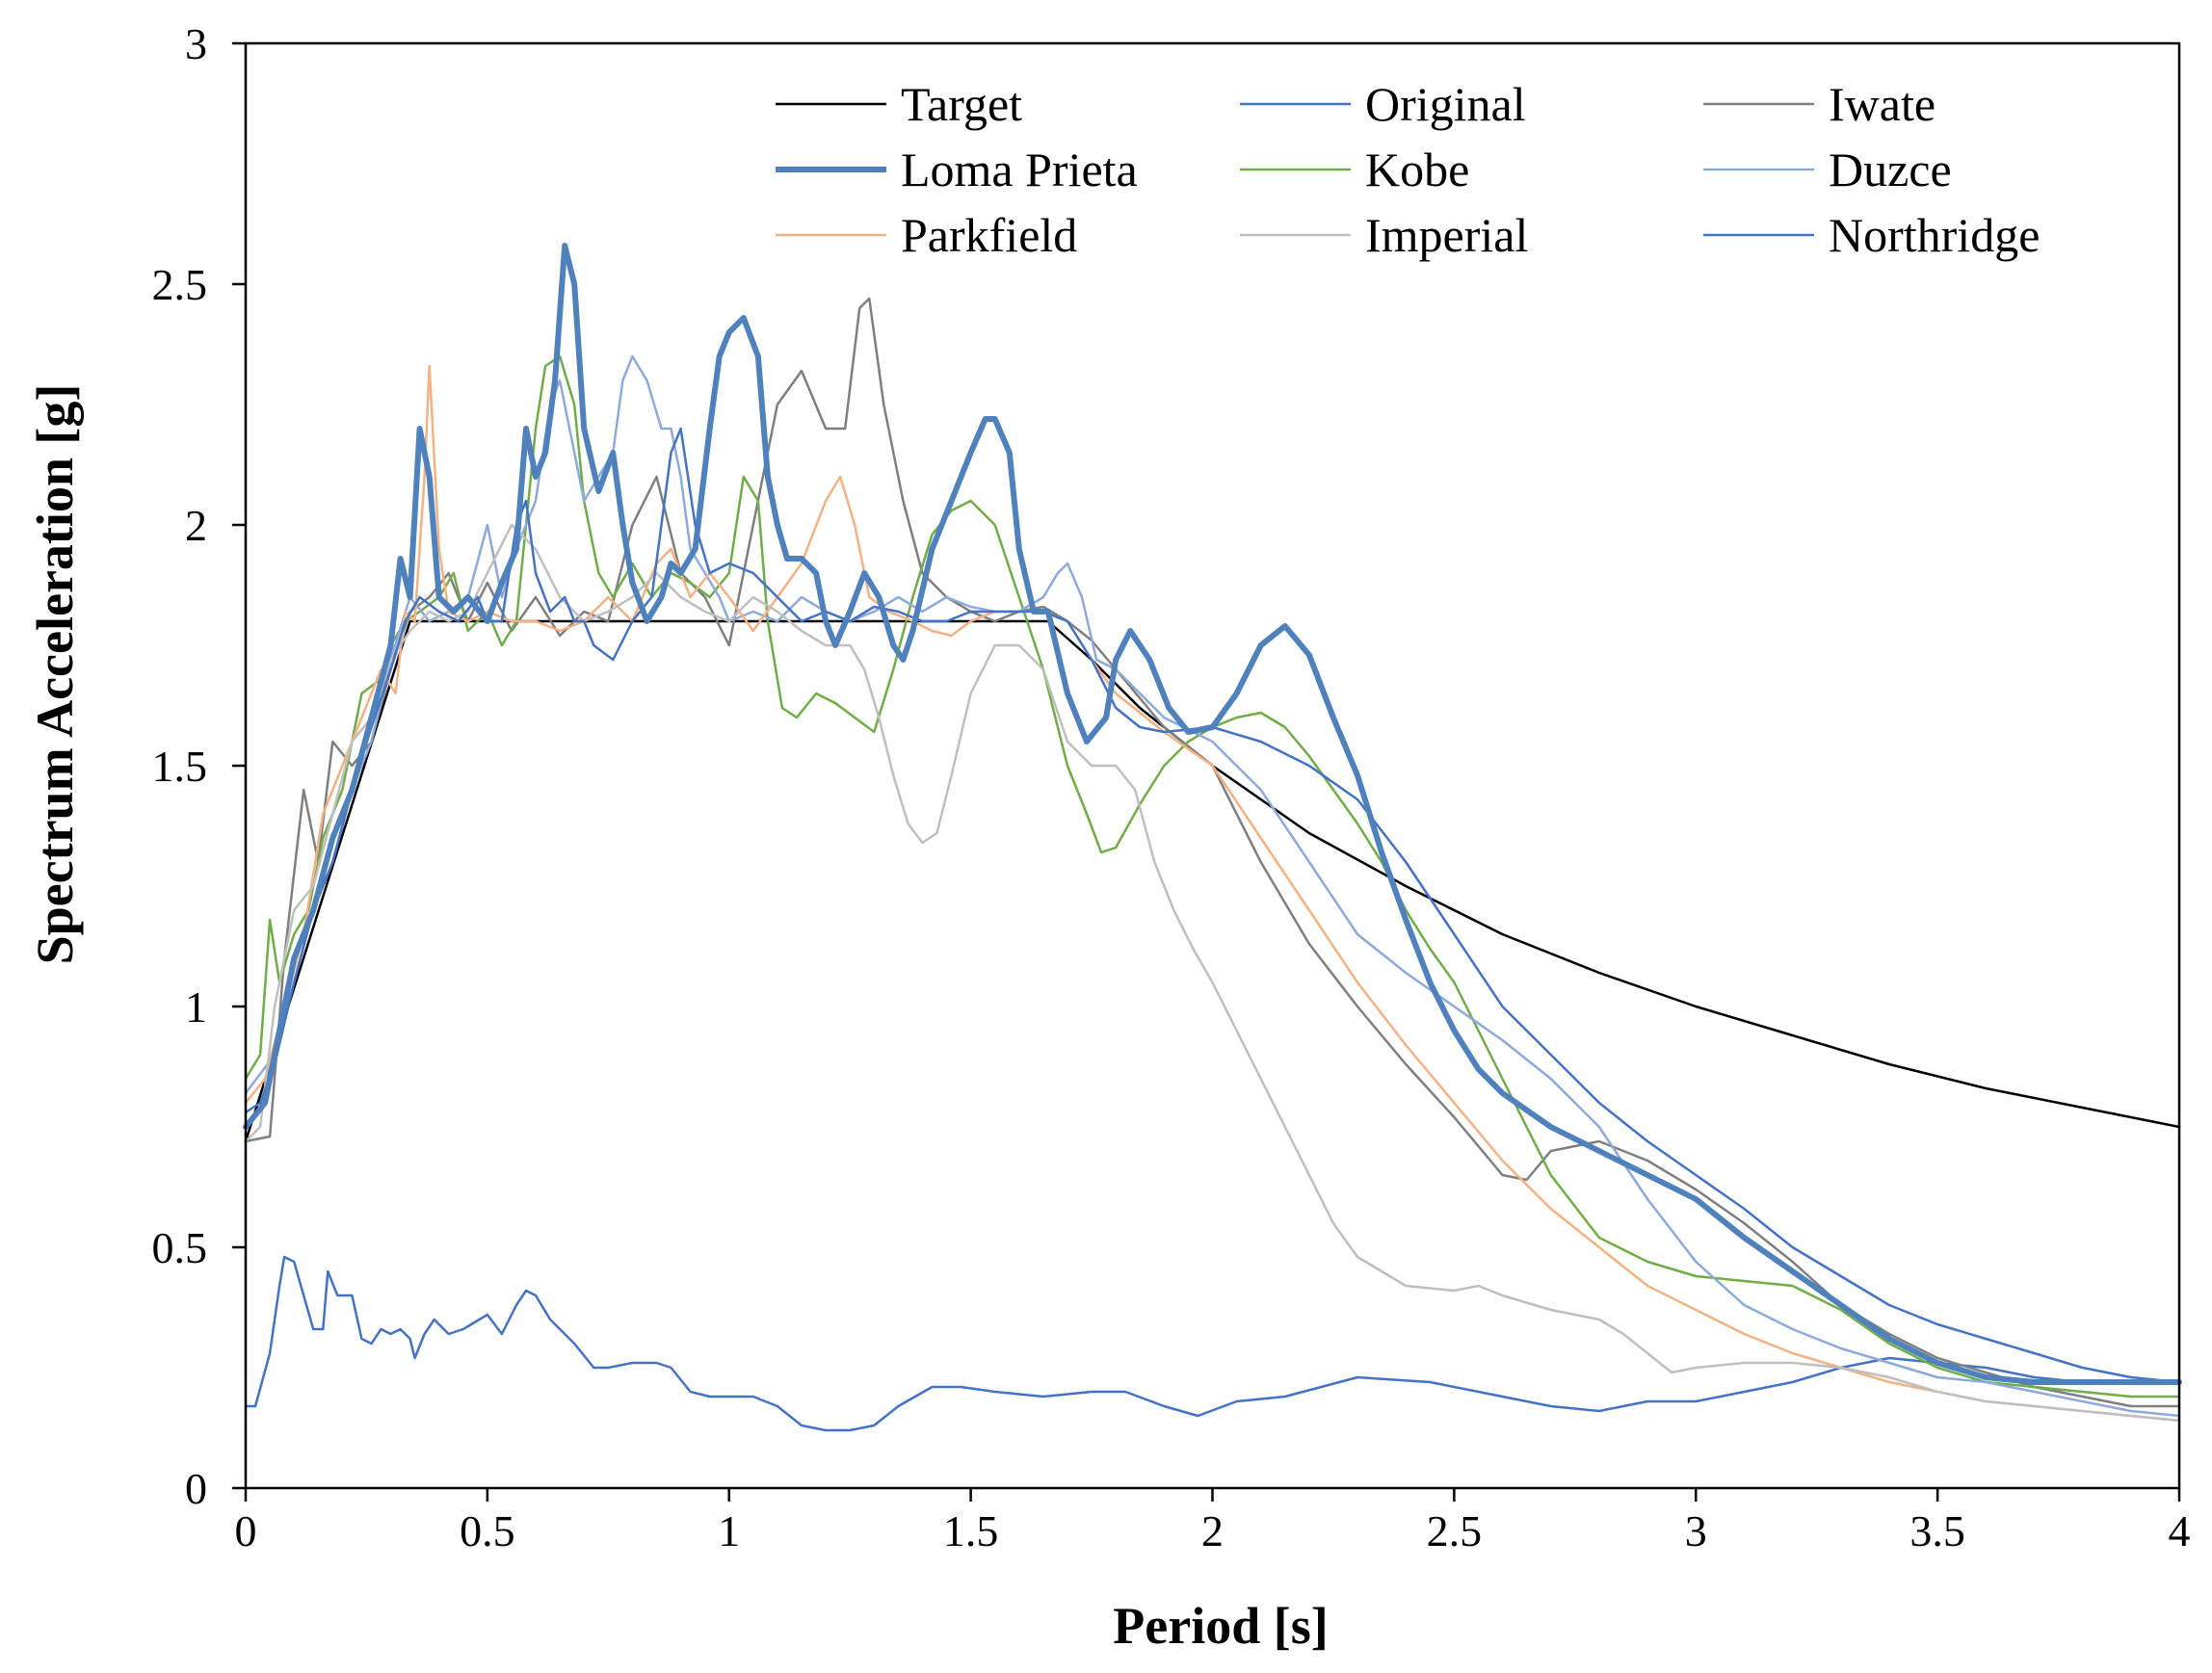  I want to click on x-tick-label: 1, so click(729, 1530).